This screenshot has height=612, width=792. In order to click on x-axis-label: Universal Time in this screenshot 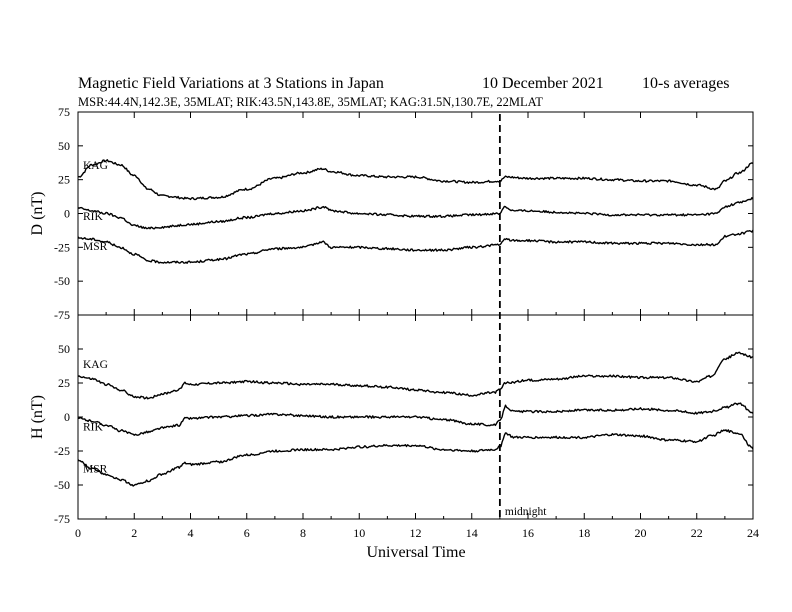, I will do `click(415, 552)`.